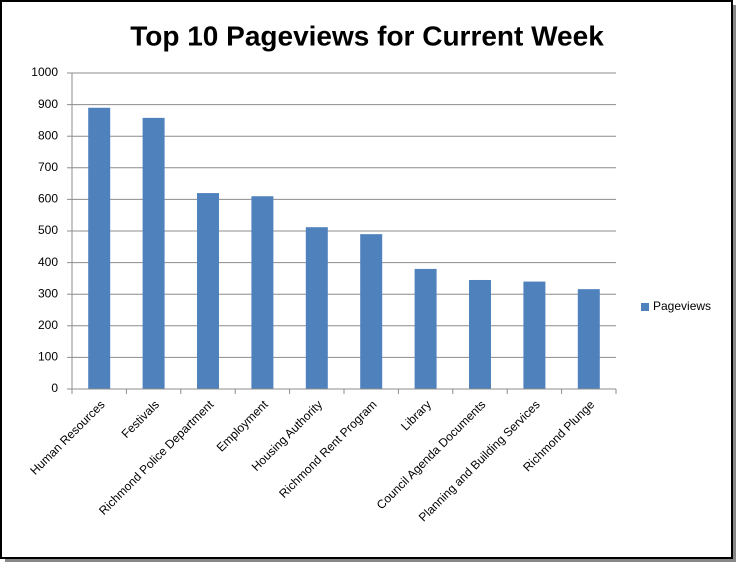 The width and height of the screenshot is (737, 563). Describe the element at coordinates (44, 72) in the screenshot. I see `y-tick-label: 1000` at that location.